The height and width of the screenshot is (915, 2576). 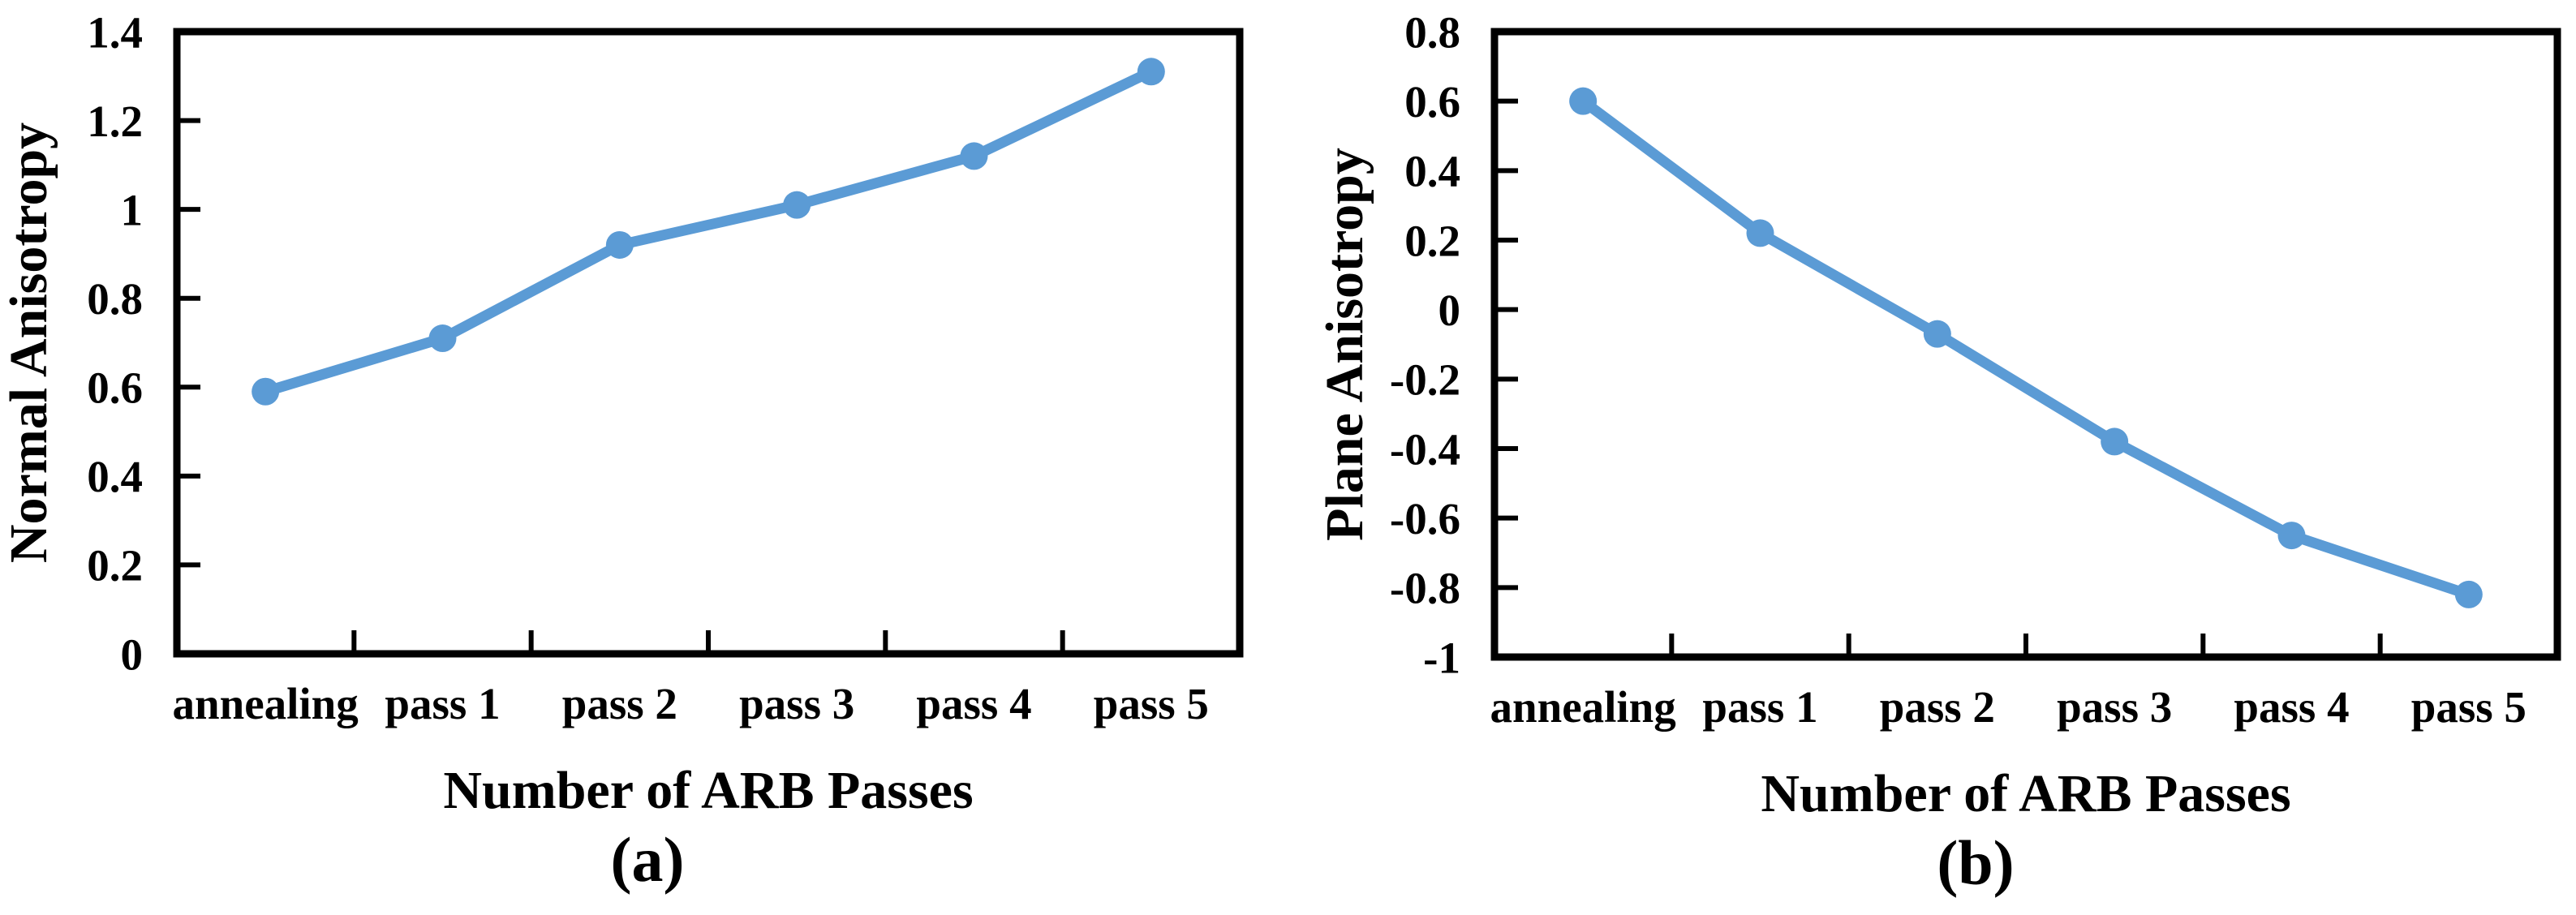 I want to click on y-tick-label: 1.2, so click(x=115, y=122).